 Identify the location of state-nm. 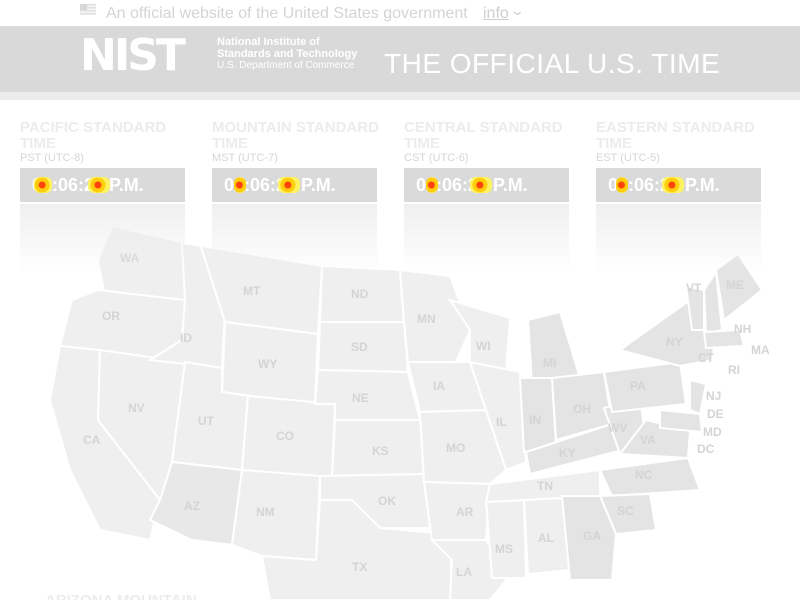
(276, 515).